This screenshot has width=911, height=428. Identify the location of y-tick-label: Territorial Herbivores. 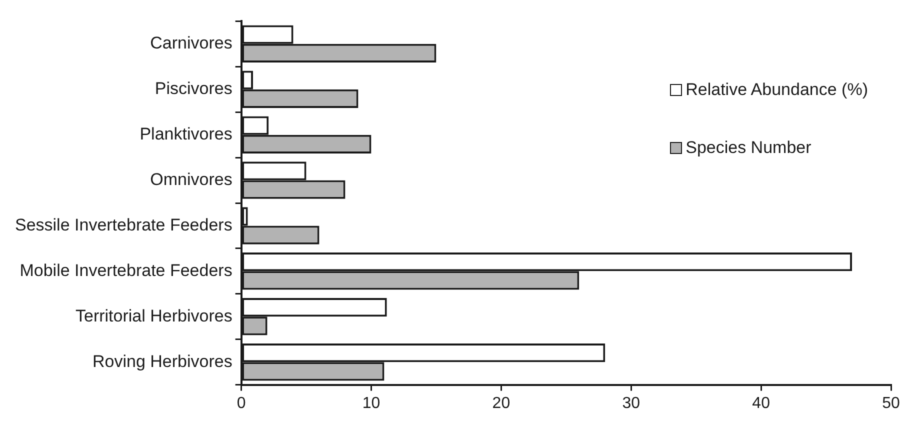
(154, 316).